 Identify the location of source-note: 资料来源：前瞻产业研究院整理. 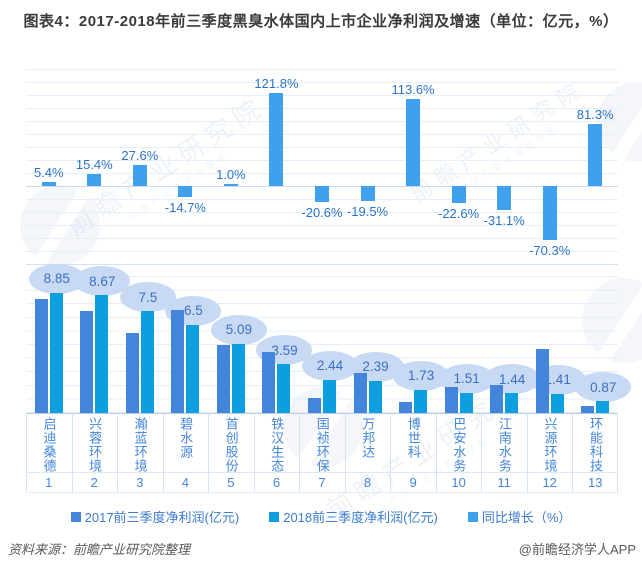
(99, 549).